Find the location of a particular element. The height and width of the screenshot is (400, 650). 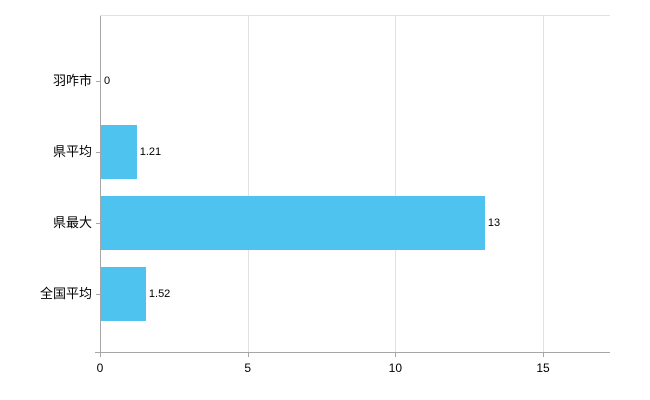

x-axis-line is located at coordinates (352, 352).